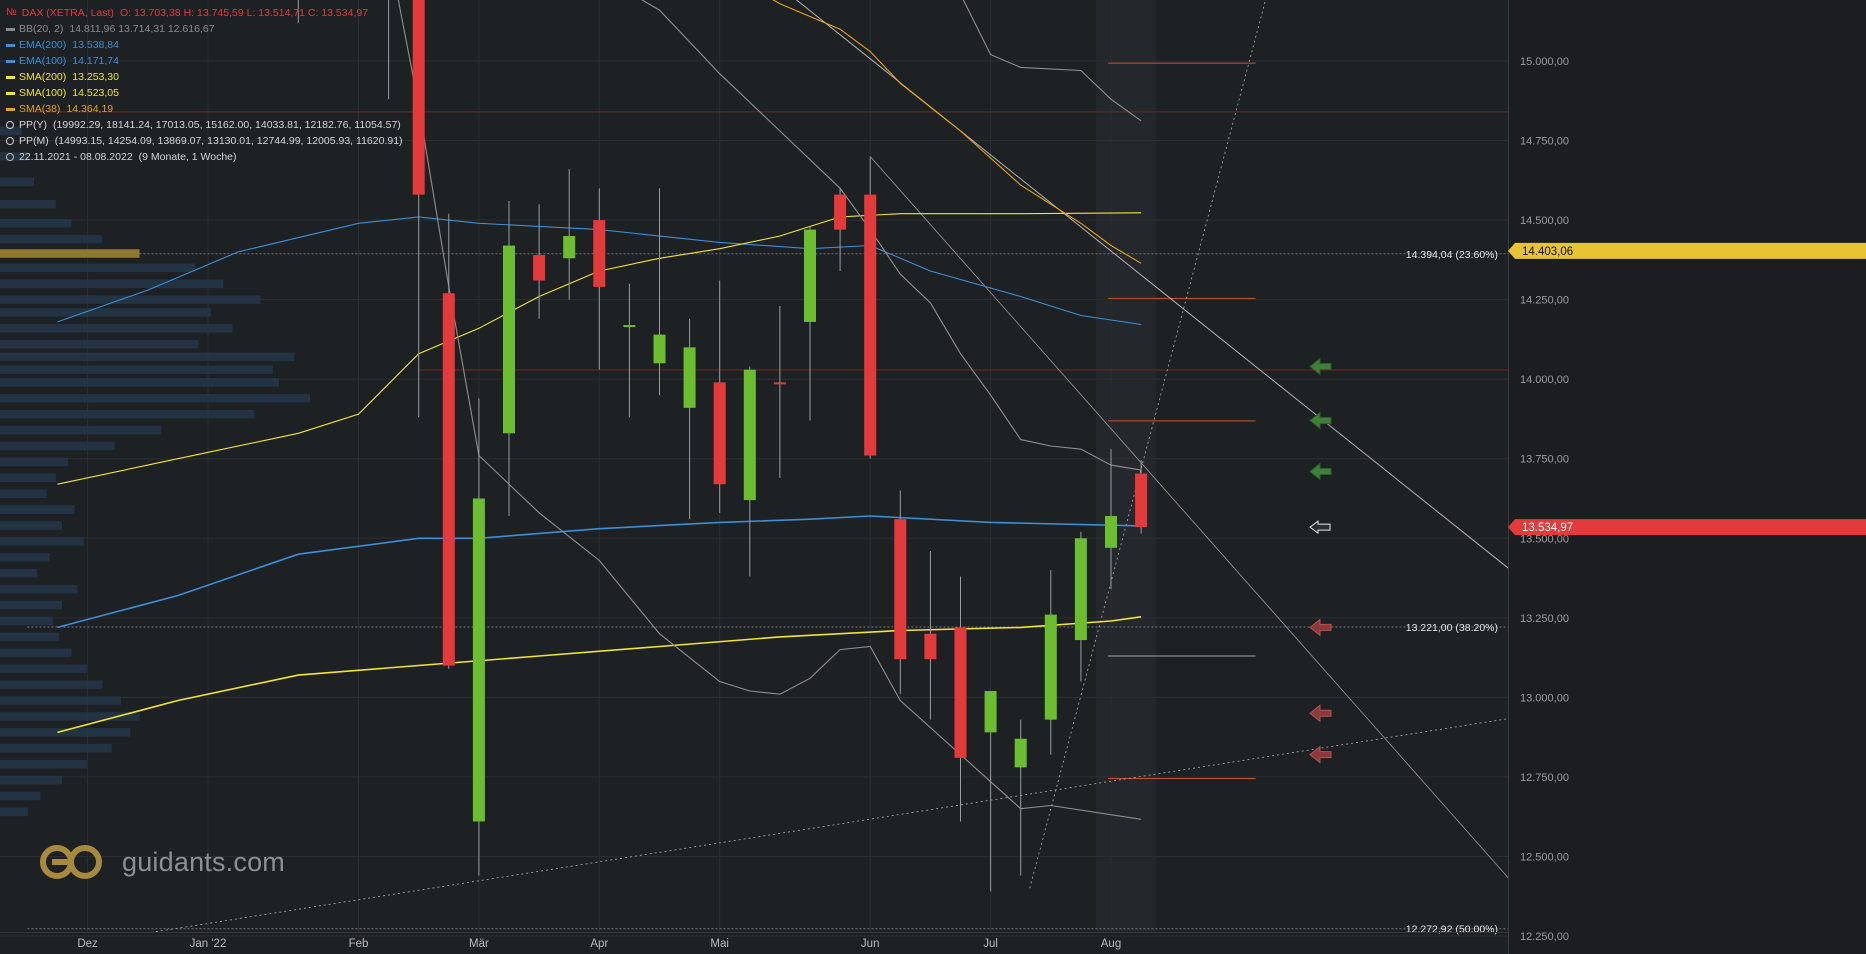  Describe the element at coordinates (1544, 221) in the screenshot. I see `y-tick-label: 14.500,00` at that location.